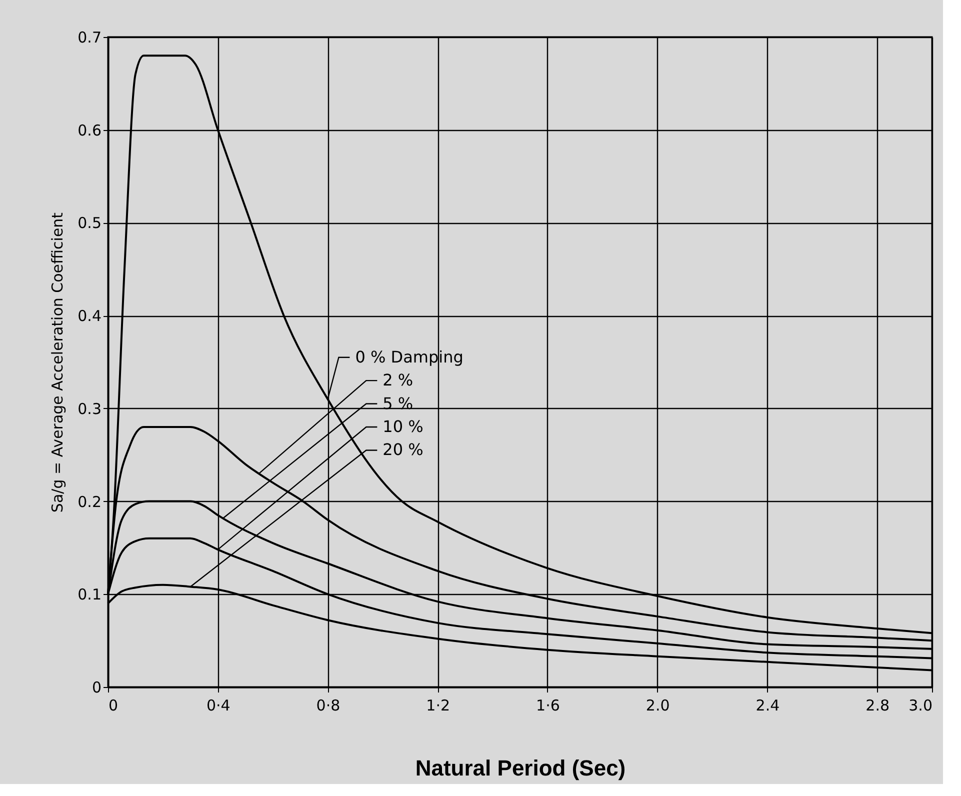 Image resolution: width=961 pixels, height=796 pixels. Describe the element at coordinates (218, 705) in the screenshot. I see `x-tick-label: 0·4` at that location.